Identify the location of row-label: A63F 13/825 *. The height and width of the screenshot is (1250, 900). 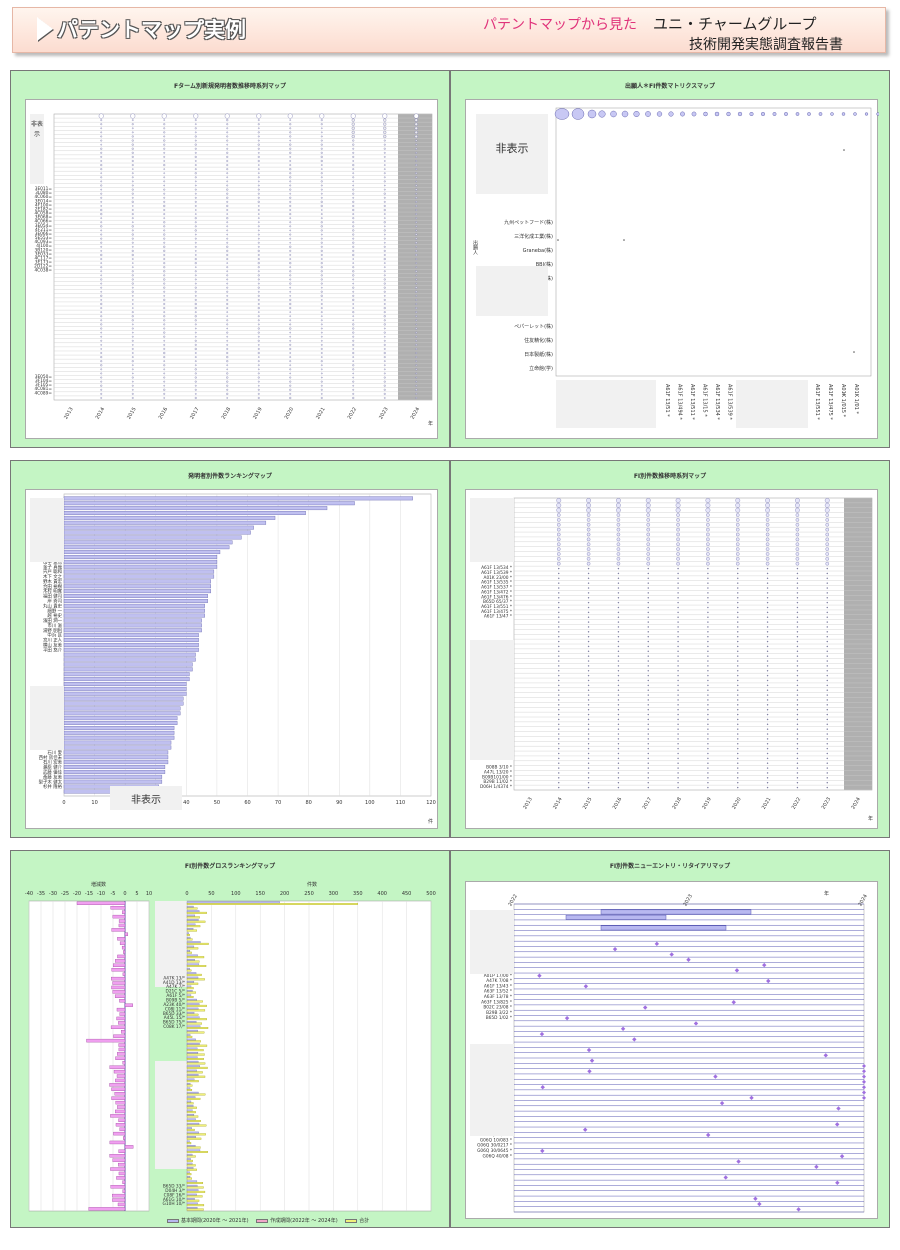
(497, 1002).